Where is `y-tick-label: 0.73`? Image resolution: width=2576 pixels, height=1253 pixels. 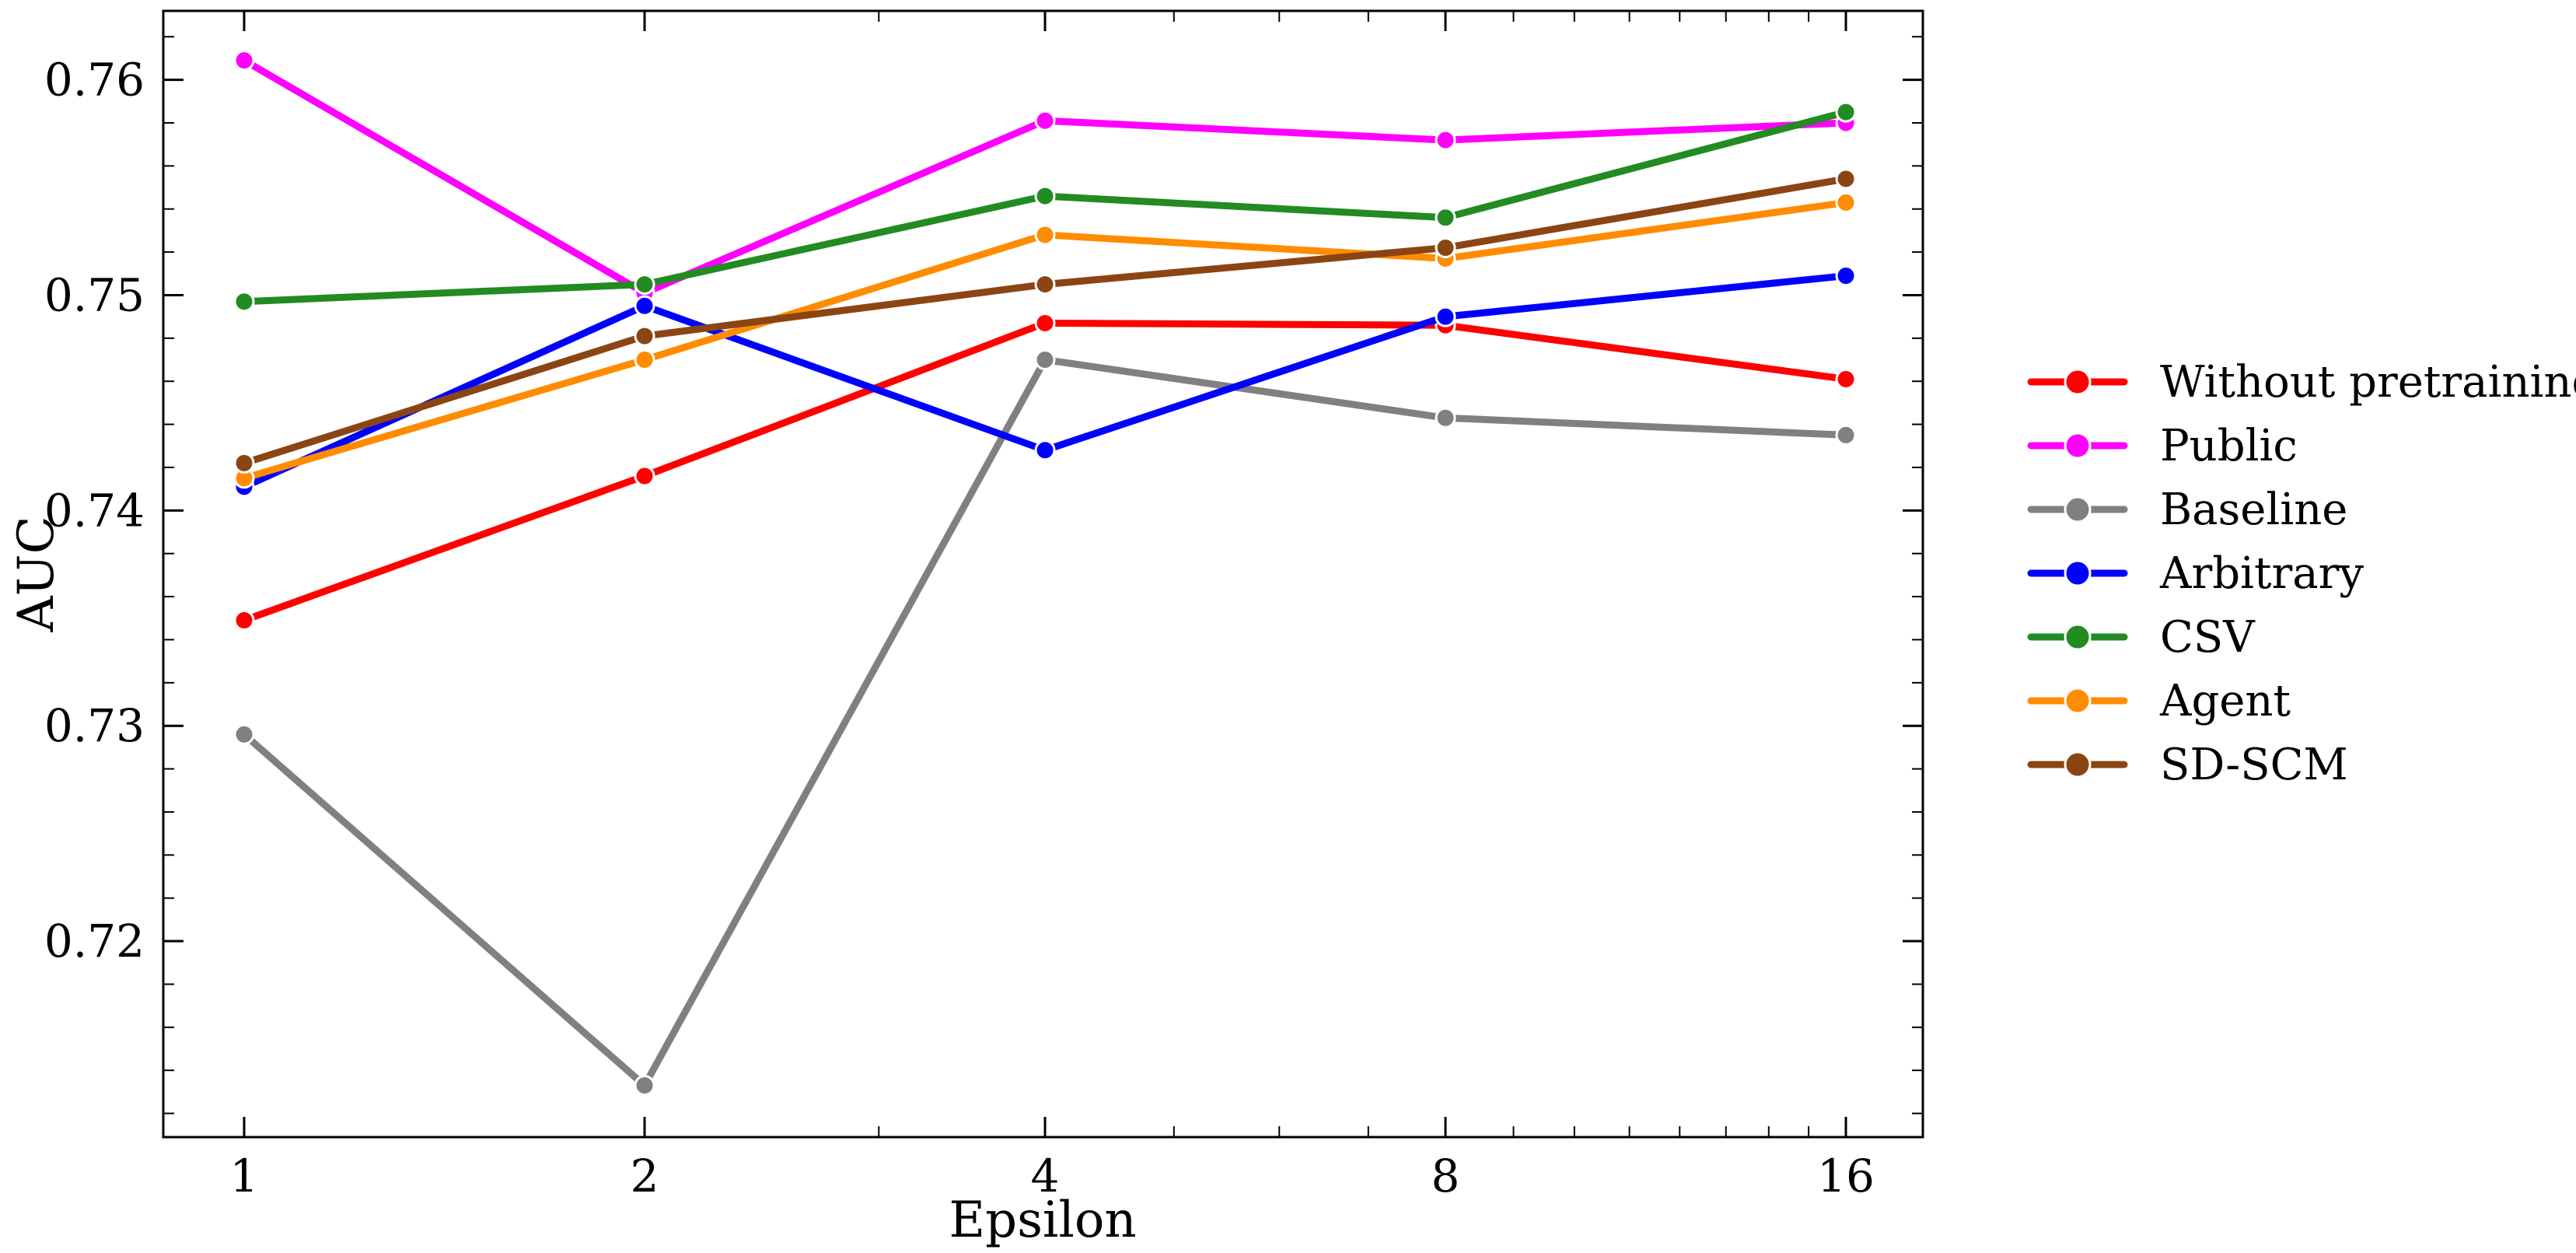
y-tick-label: 0.73 is located at coordinates (94, 725).